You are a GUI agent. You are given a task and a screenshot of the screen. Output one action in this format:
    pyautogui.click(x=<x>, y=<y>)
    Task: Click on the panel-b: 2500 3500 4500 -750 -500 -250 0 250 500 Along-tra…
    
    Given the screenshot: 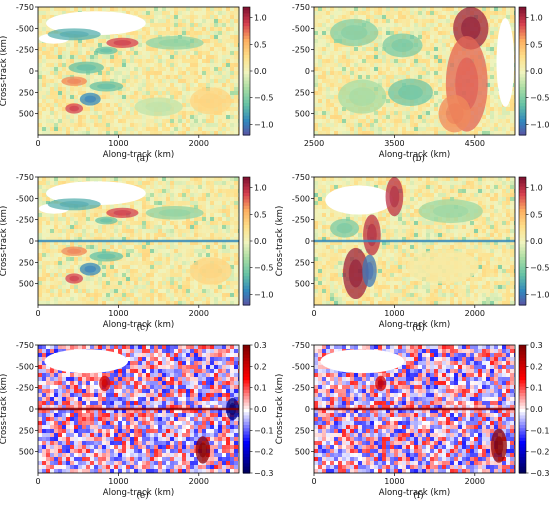 What is the action you would take?
    pyautogui.click(x=421, y=83)
    